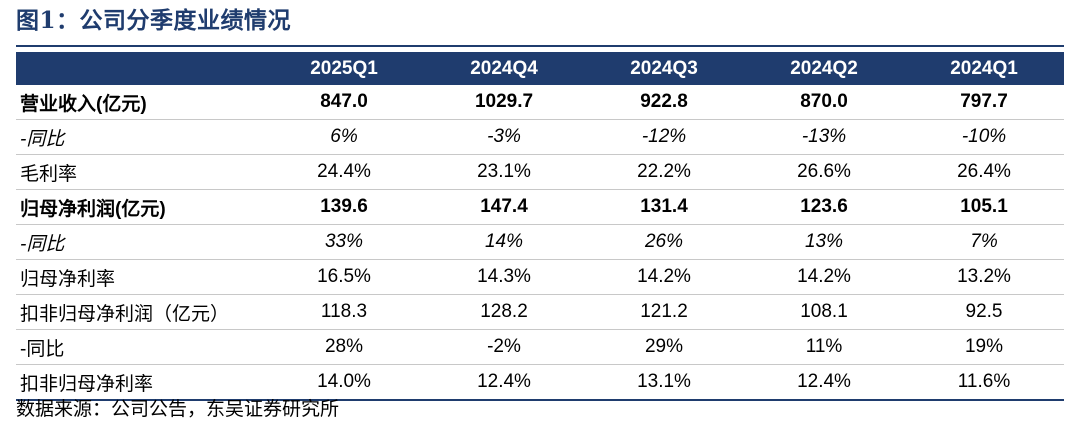 The image size is (1080, 433). I want to click on table-cell: 26.4%, so click(984, 172).